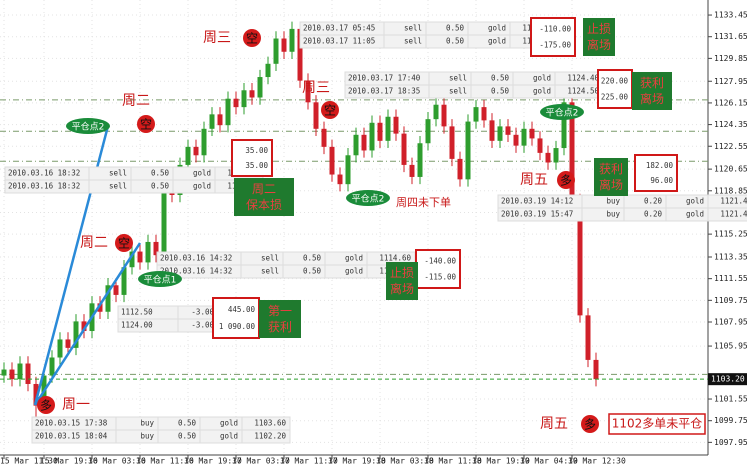 This screenshot has width=747, height=465. What do you see at coordinates (402, 273) in the screenshot?
I see `comment-text: 止损` at bounding box center [402, 273].